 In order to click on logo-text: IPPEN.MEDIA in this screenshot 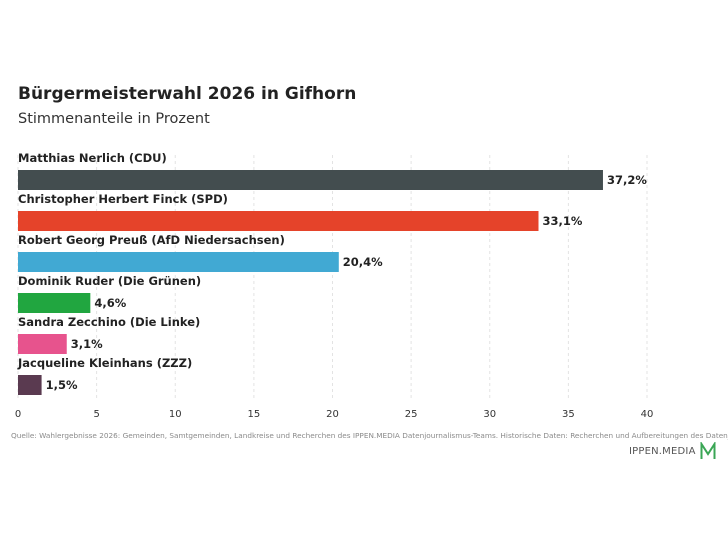, I will do `click(662, 451)`.